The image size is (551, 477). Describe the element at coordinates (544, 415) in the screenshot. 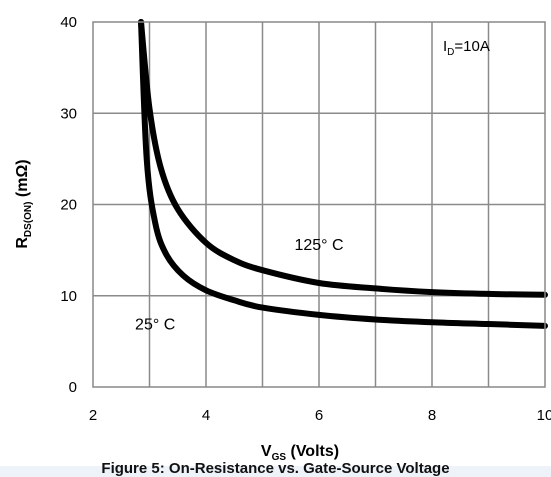

I see `x-tick-label: 10` at that location.